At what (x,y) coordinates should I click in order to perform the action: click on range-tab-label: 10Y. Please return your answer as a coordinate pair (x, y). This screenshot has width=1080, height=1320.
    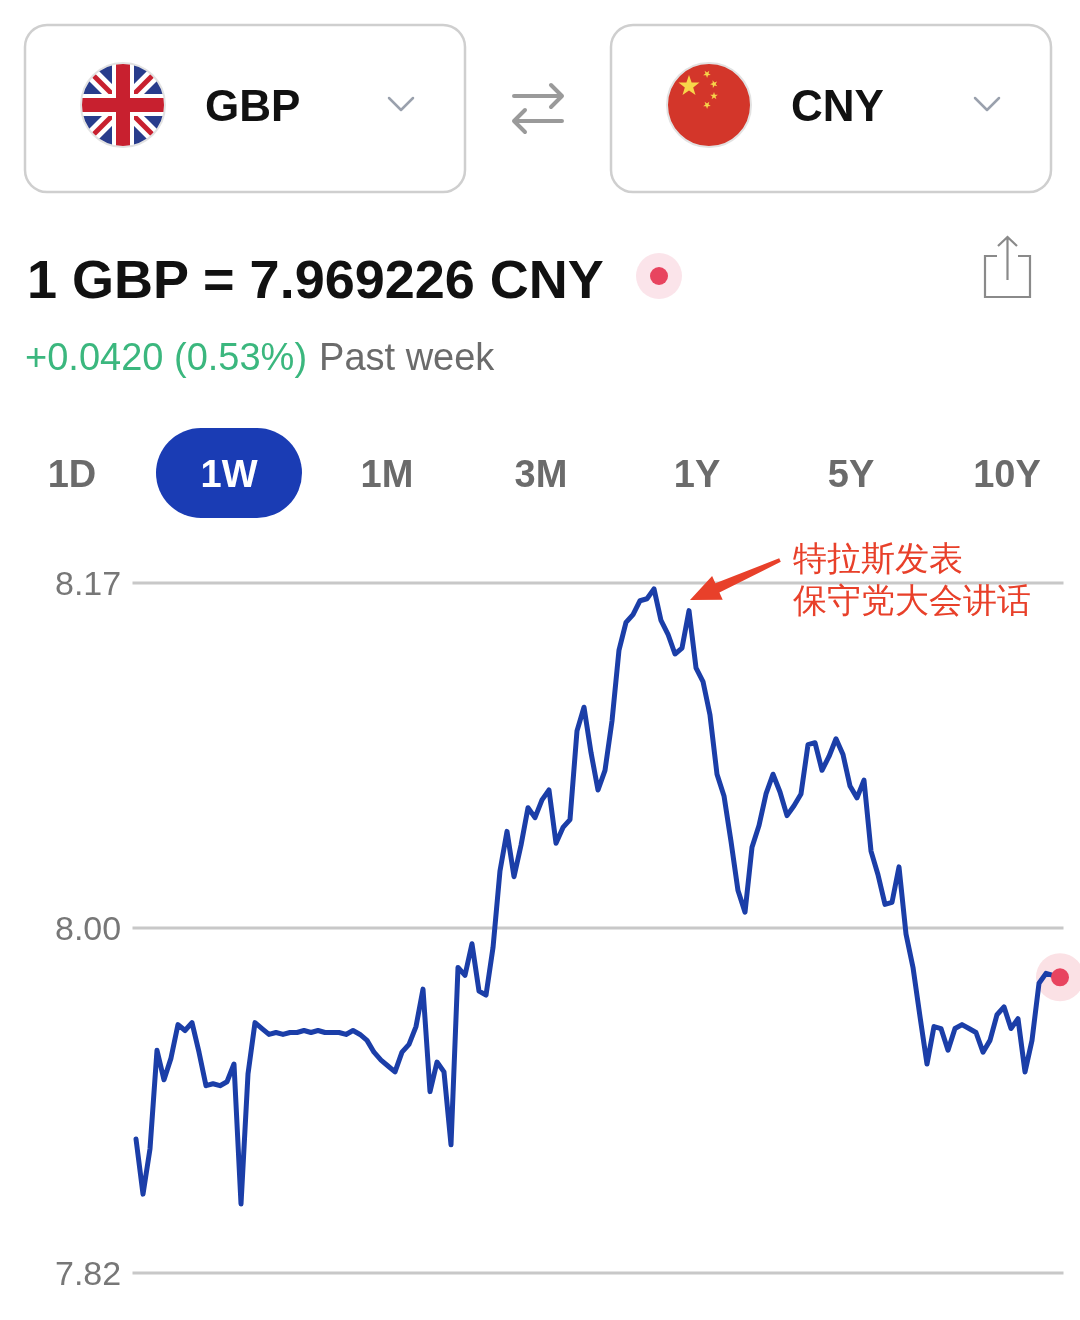
    Looking at the image, I should click on (1007, 474).